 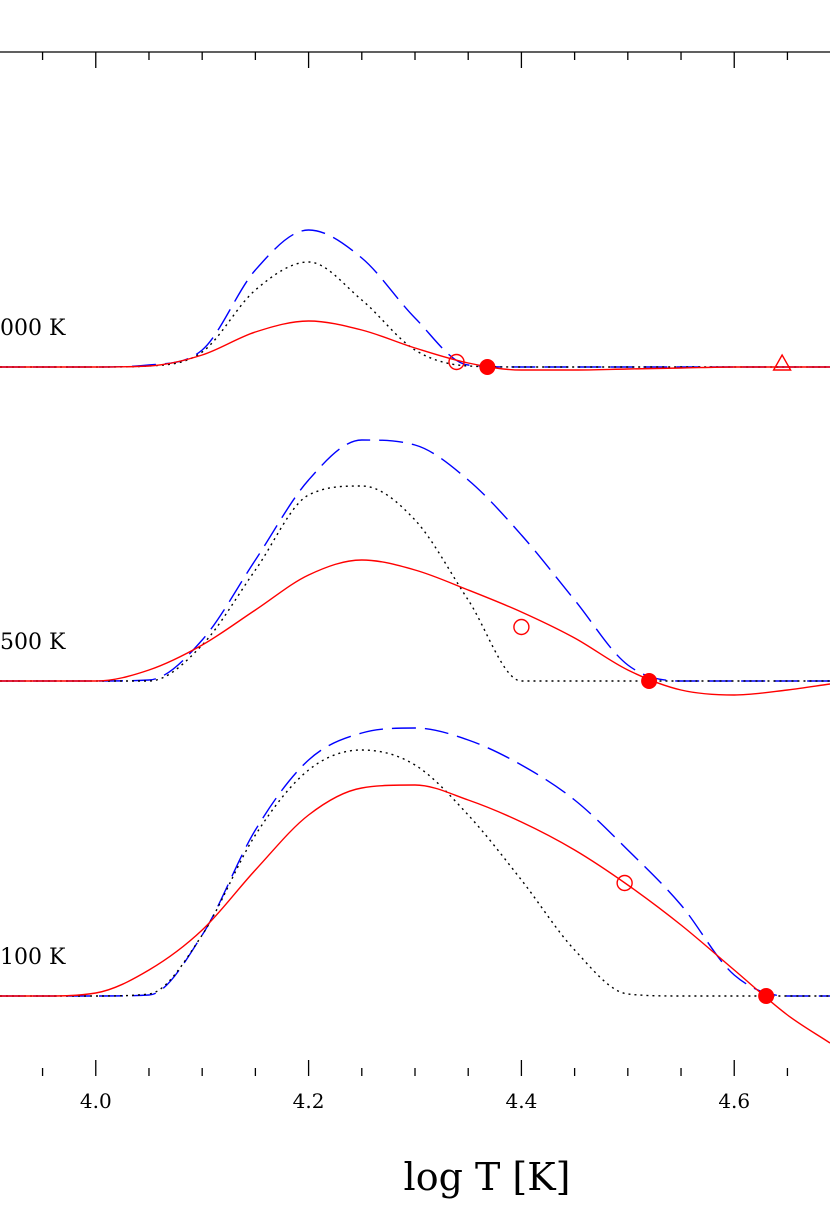 I want to click on panel-label: 500 K, so click(x=33, y=642).